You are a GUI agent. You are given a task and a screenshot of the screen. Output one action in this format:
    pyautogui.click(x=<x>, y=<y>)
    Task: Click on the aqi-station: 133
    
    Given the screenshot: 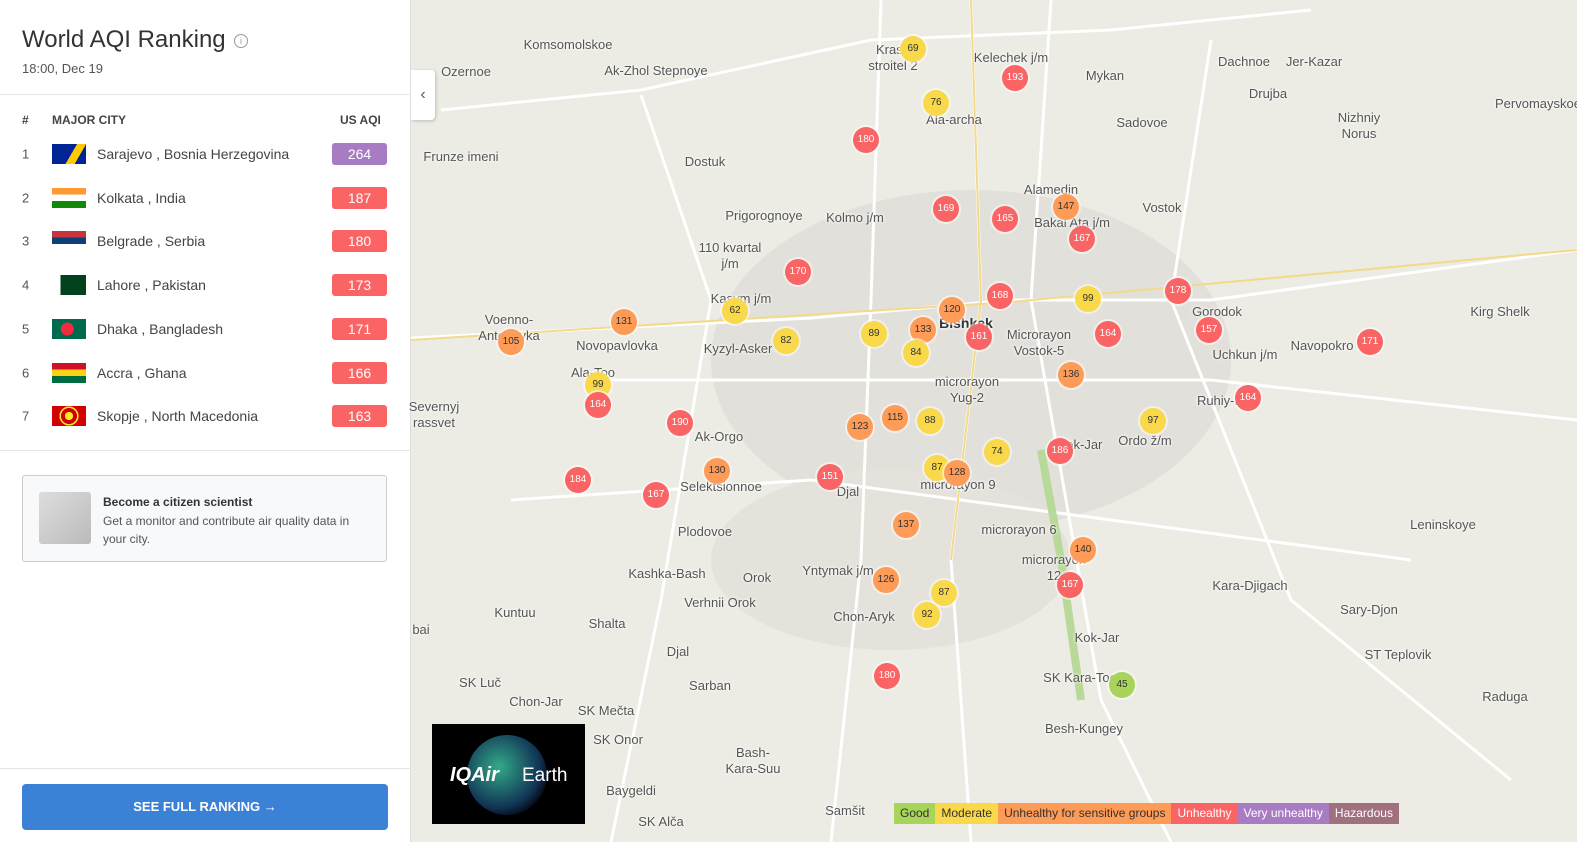 What is the action you would take?
    pyautogui.click(x=923, y=330)
    